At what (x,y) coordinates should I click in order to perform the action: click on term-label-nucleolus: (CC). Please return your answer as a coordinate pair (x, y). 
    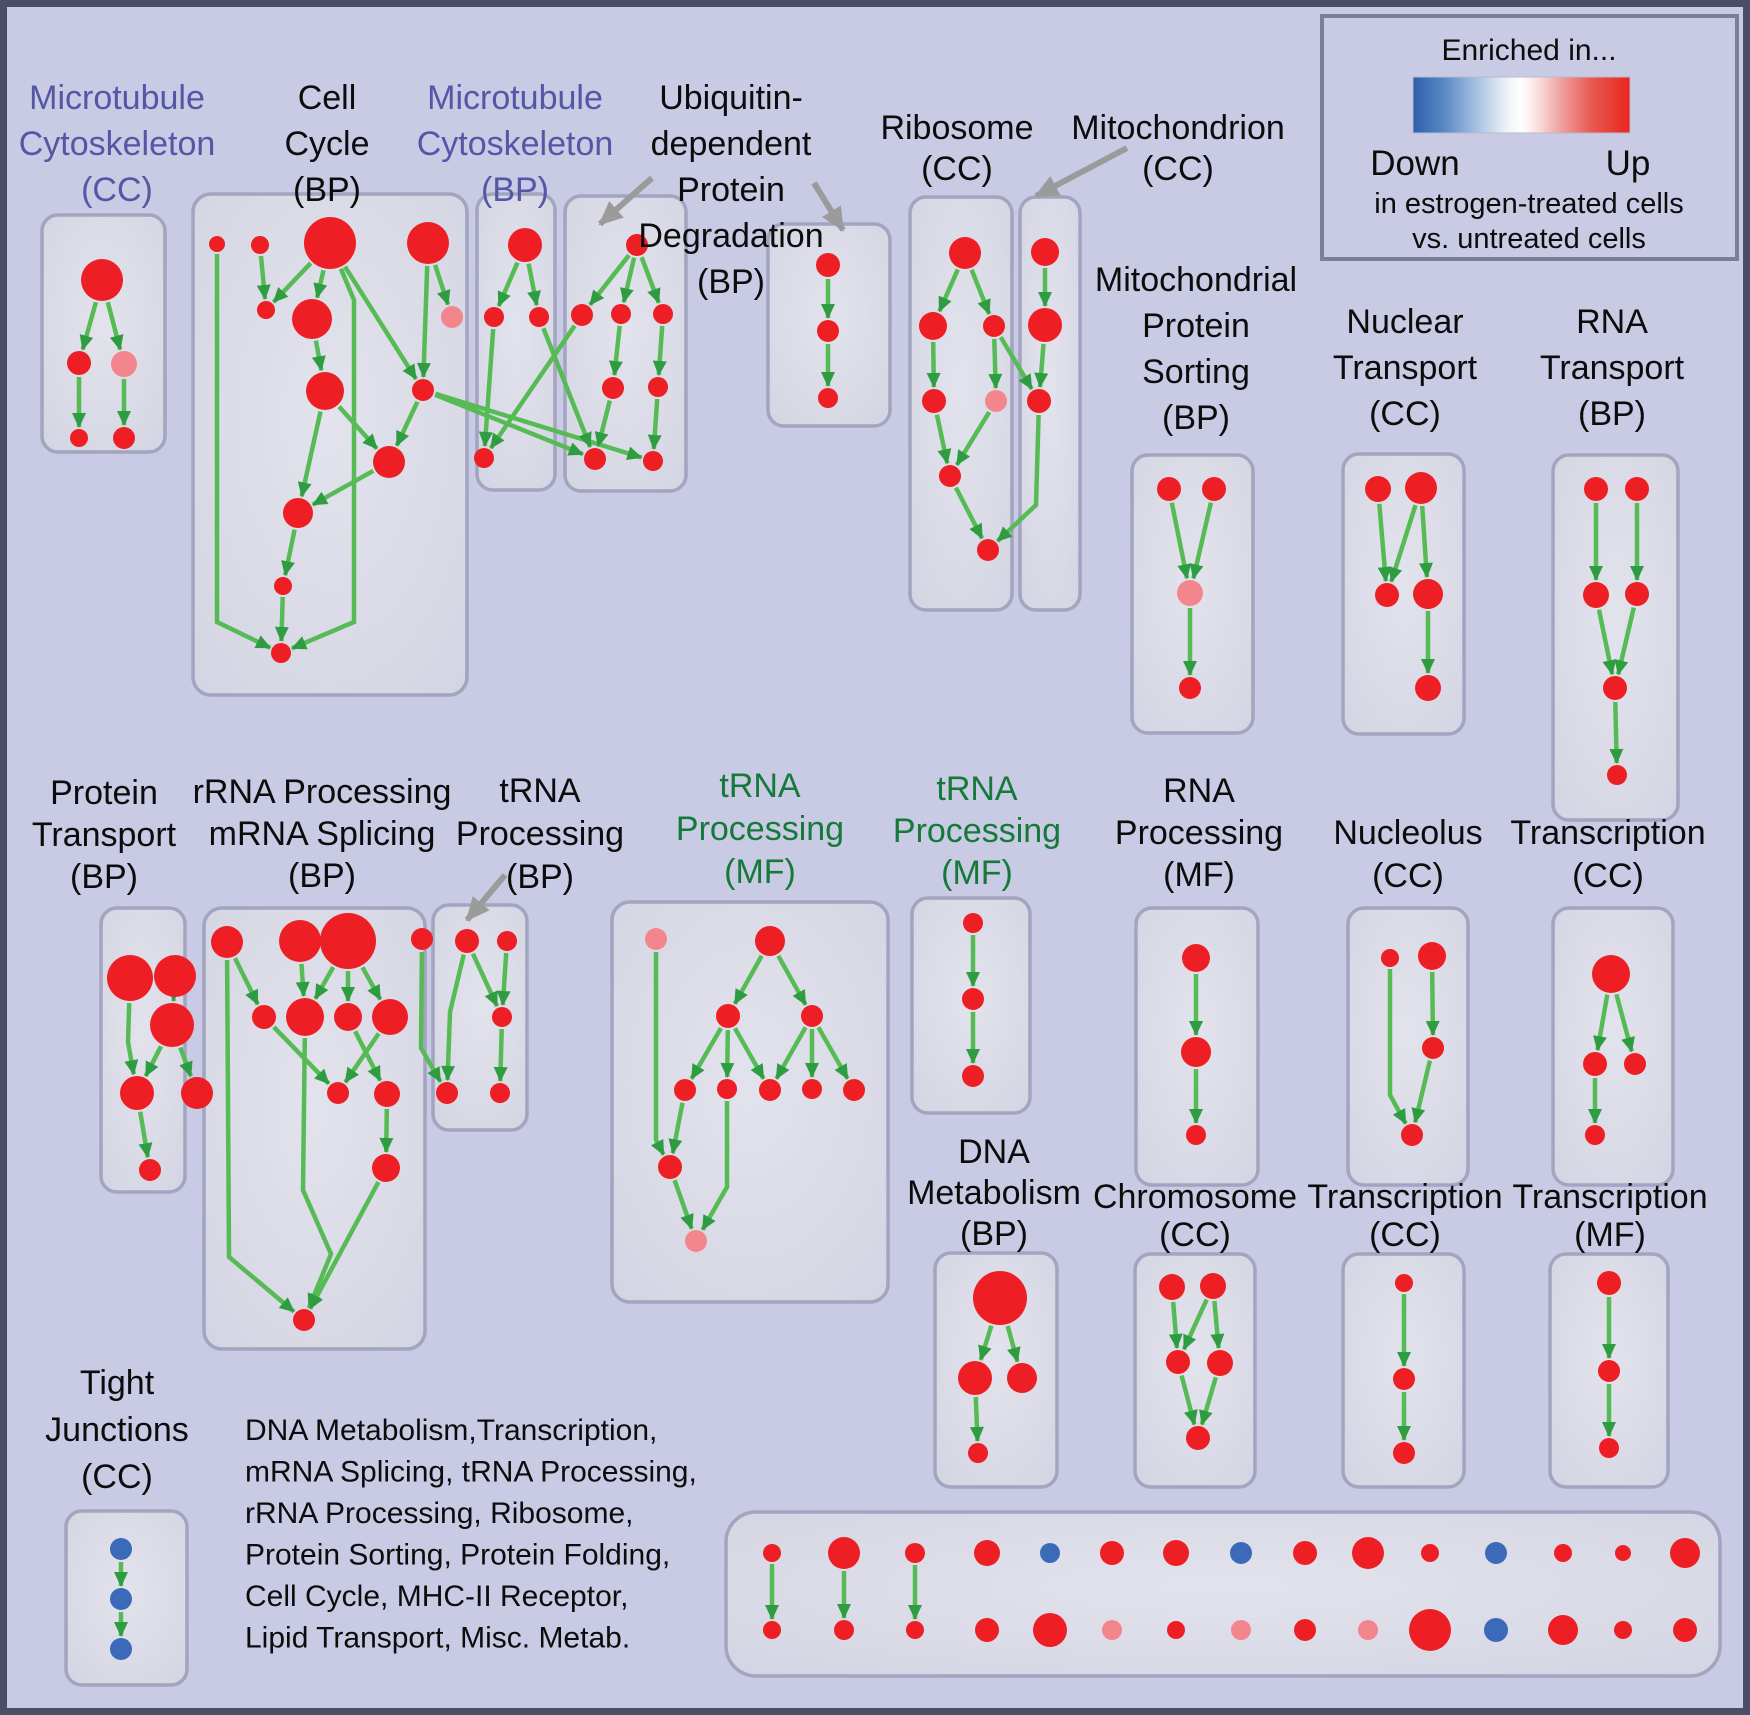
    Looking at the image, I should click on (1408, 876).